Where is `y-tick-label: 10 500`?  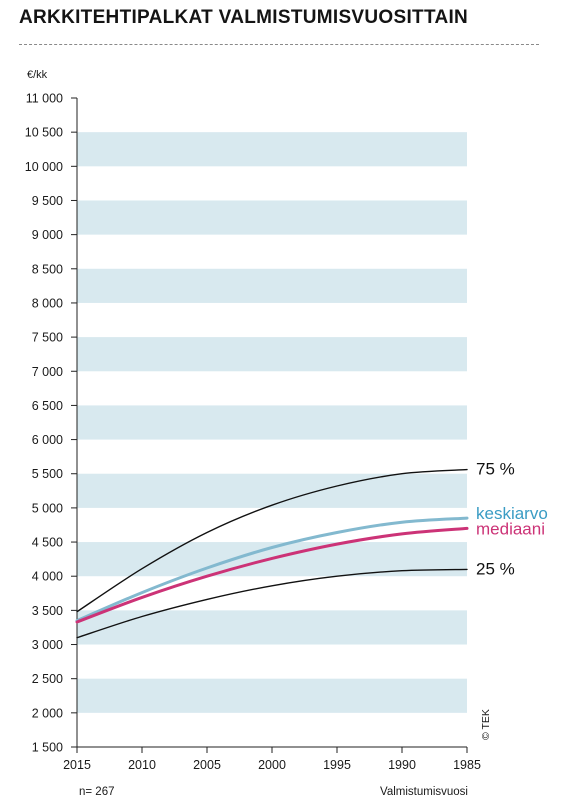
y-tick-label: 10 500 is located at coordinates (44, 133).